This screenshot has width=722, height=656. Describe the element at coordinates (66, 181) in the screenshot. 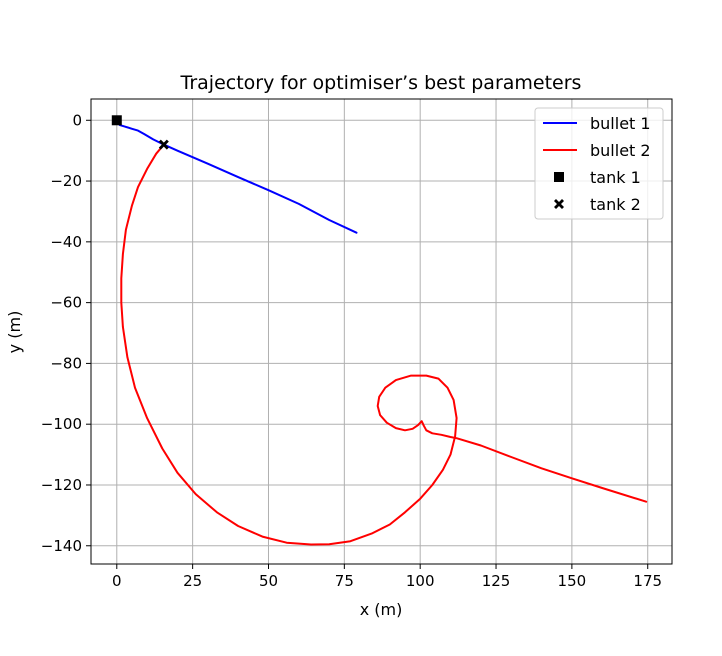

I see `y-tick-label: −20` at that location.